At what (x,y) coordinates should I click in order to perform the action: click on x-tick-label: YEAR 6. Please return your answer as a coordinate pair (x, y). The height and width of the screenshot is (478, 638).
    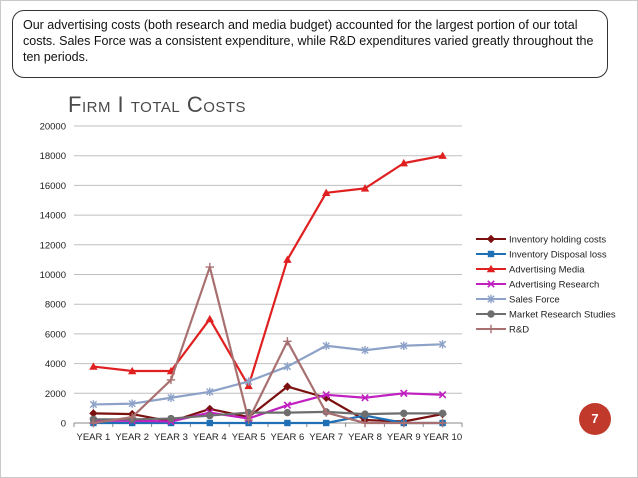
    Looking at the image, I should click on (288, 437).